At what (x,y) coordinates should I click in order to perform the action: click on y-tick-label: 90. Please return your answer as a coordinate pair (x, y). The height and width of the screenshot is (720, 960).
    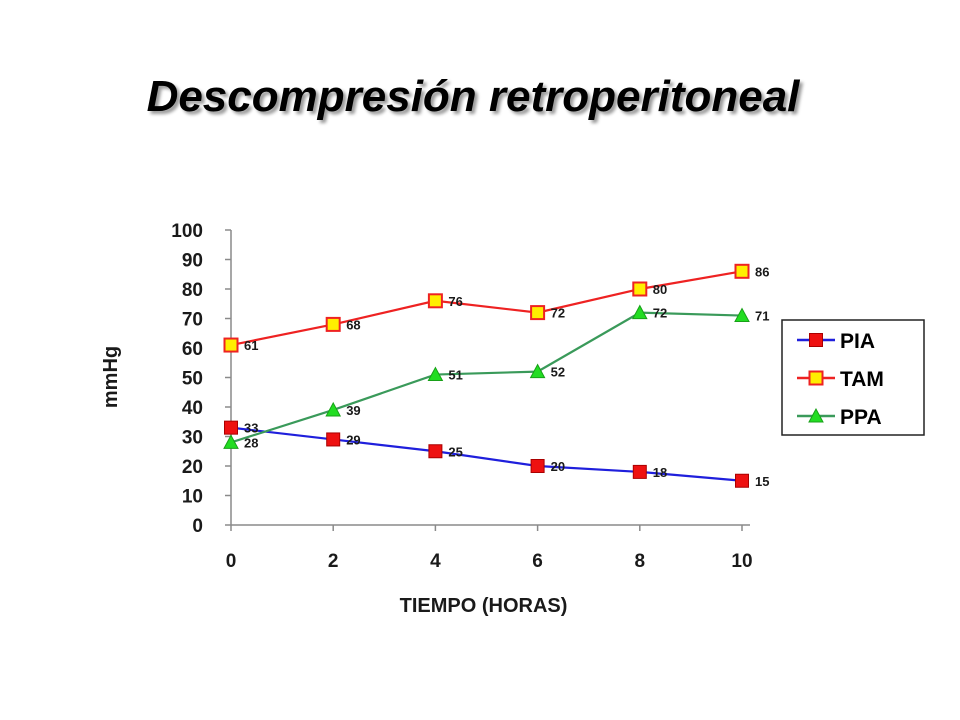
    Looking at the image, I should click on (192, 261).